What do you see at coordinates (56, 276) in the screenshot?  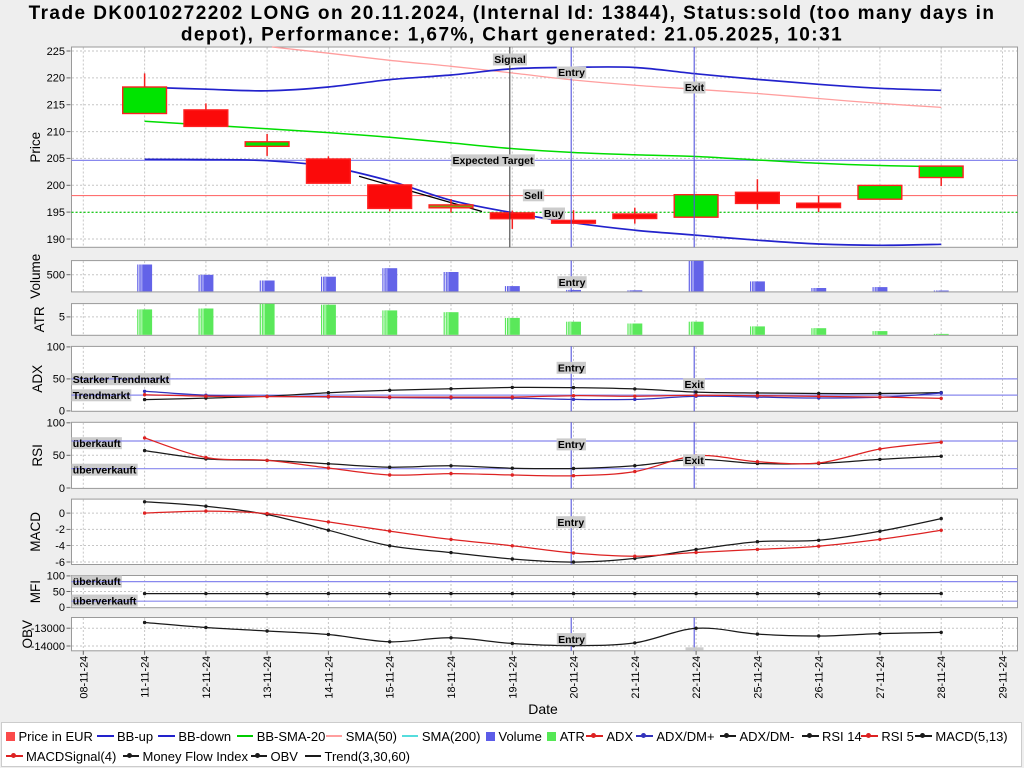 I see `svg-text: 500` at bounding box center [56, 276].